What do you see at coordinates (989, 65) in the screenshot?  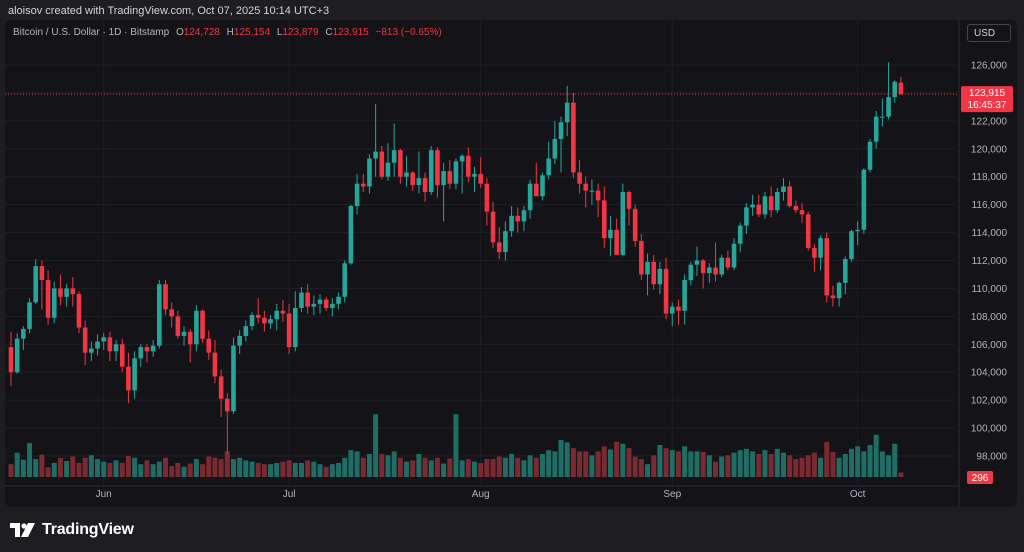 I see `y-tick-label: 126,000` at bounding box center [989, 65].